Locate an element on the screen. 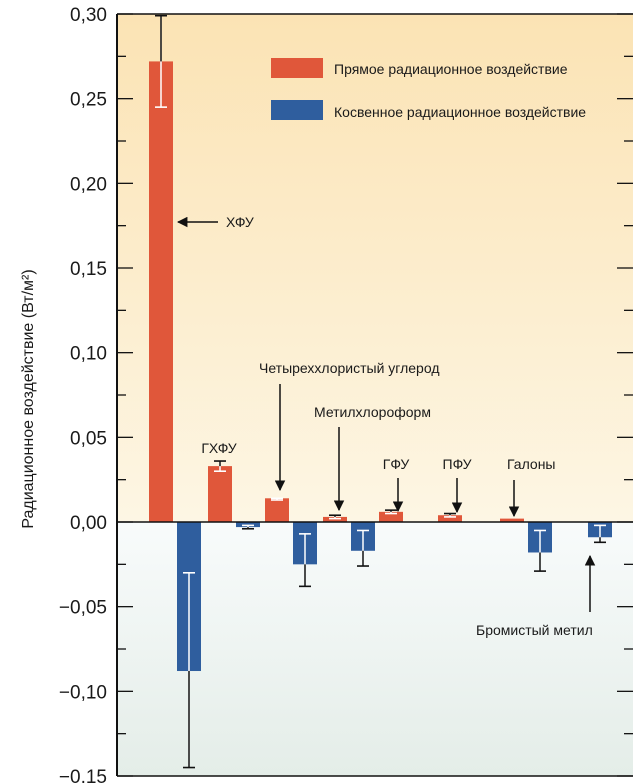  annotation-methylchloroform: Метилхлороформ is located at coordinates (372, 412).